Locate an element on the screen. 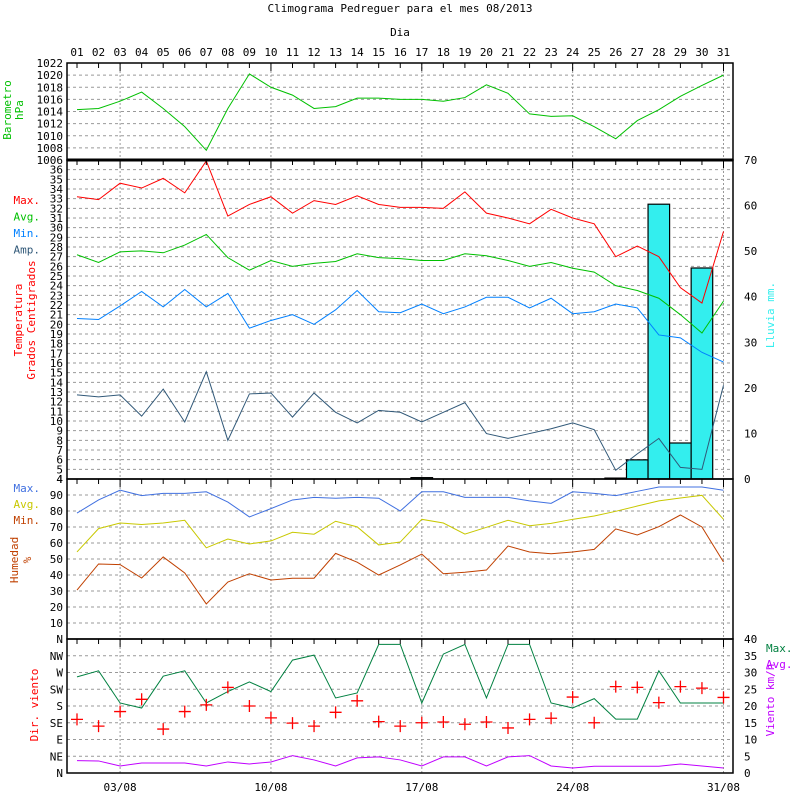 The image size is (800, 800). wind-speed-tick-label: 20 is located at coordinates (750, 706).